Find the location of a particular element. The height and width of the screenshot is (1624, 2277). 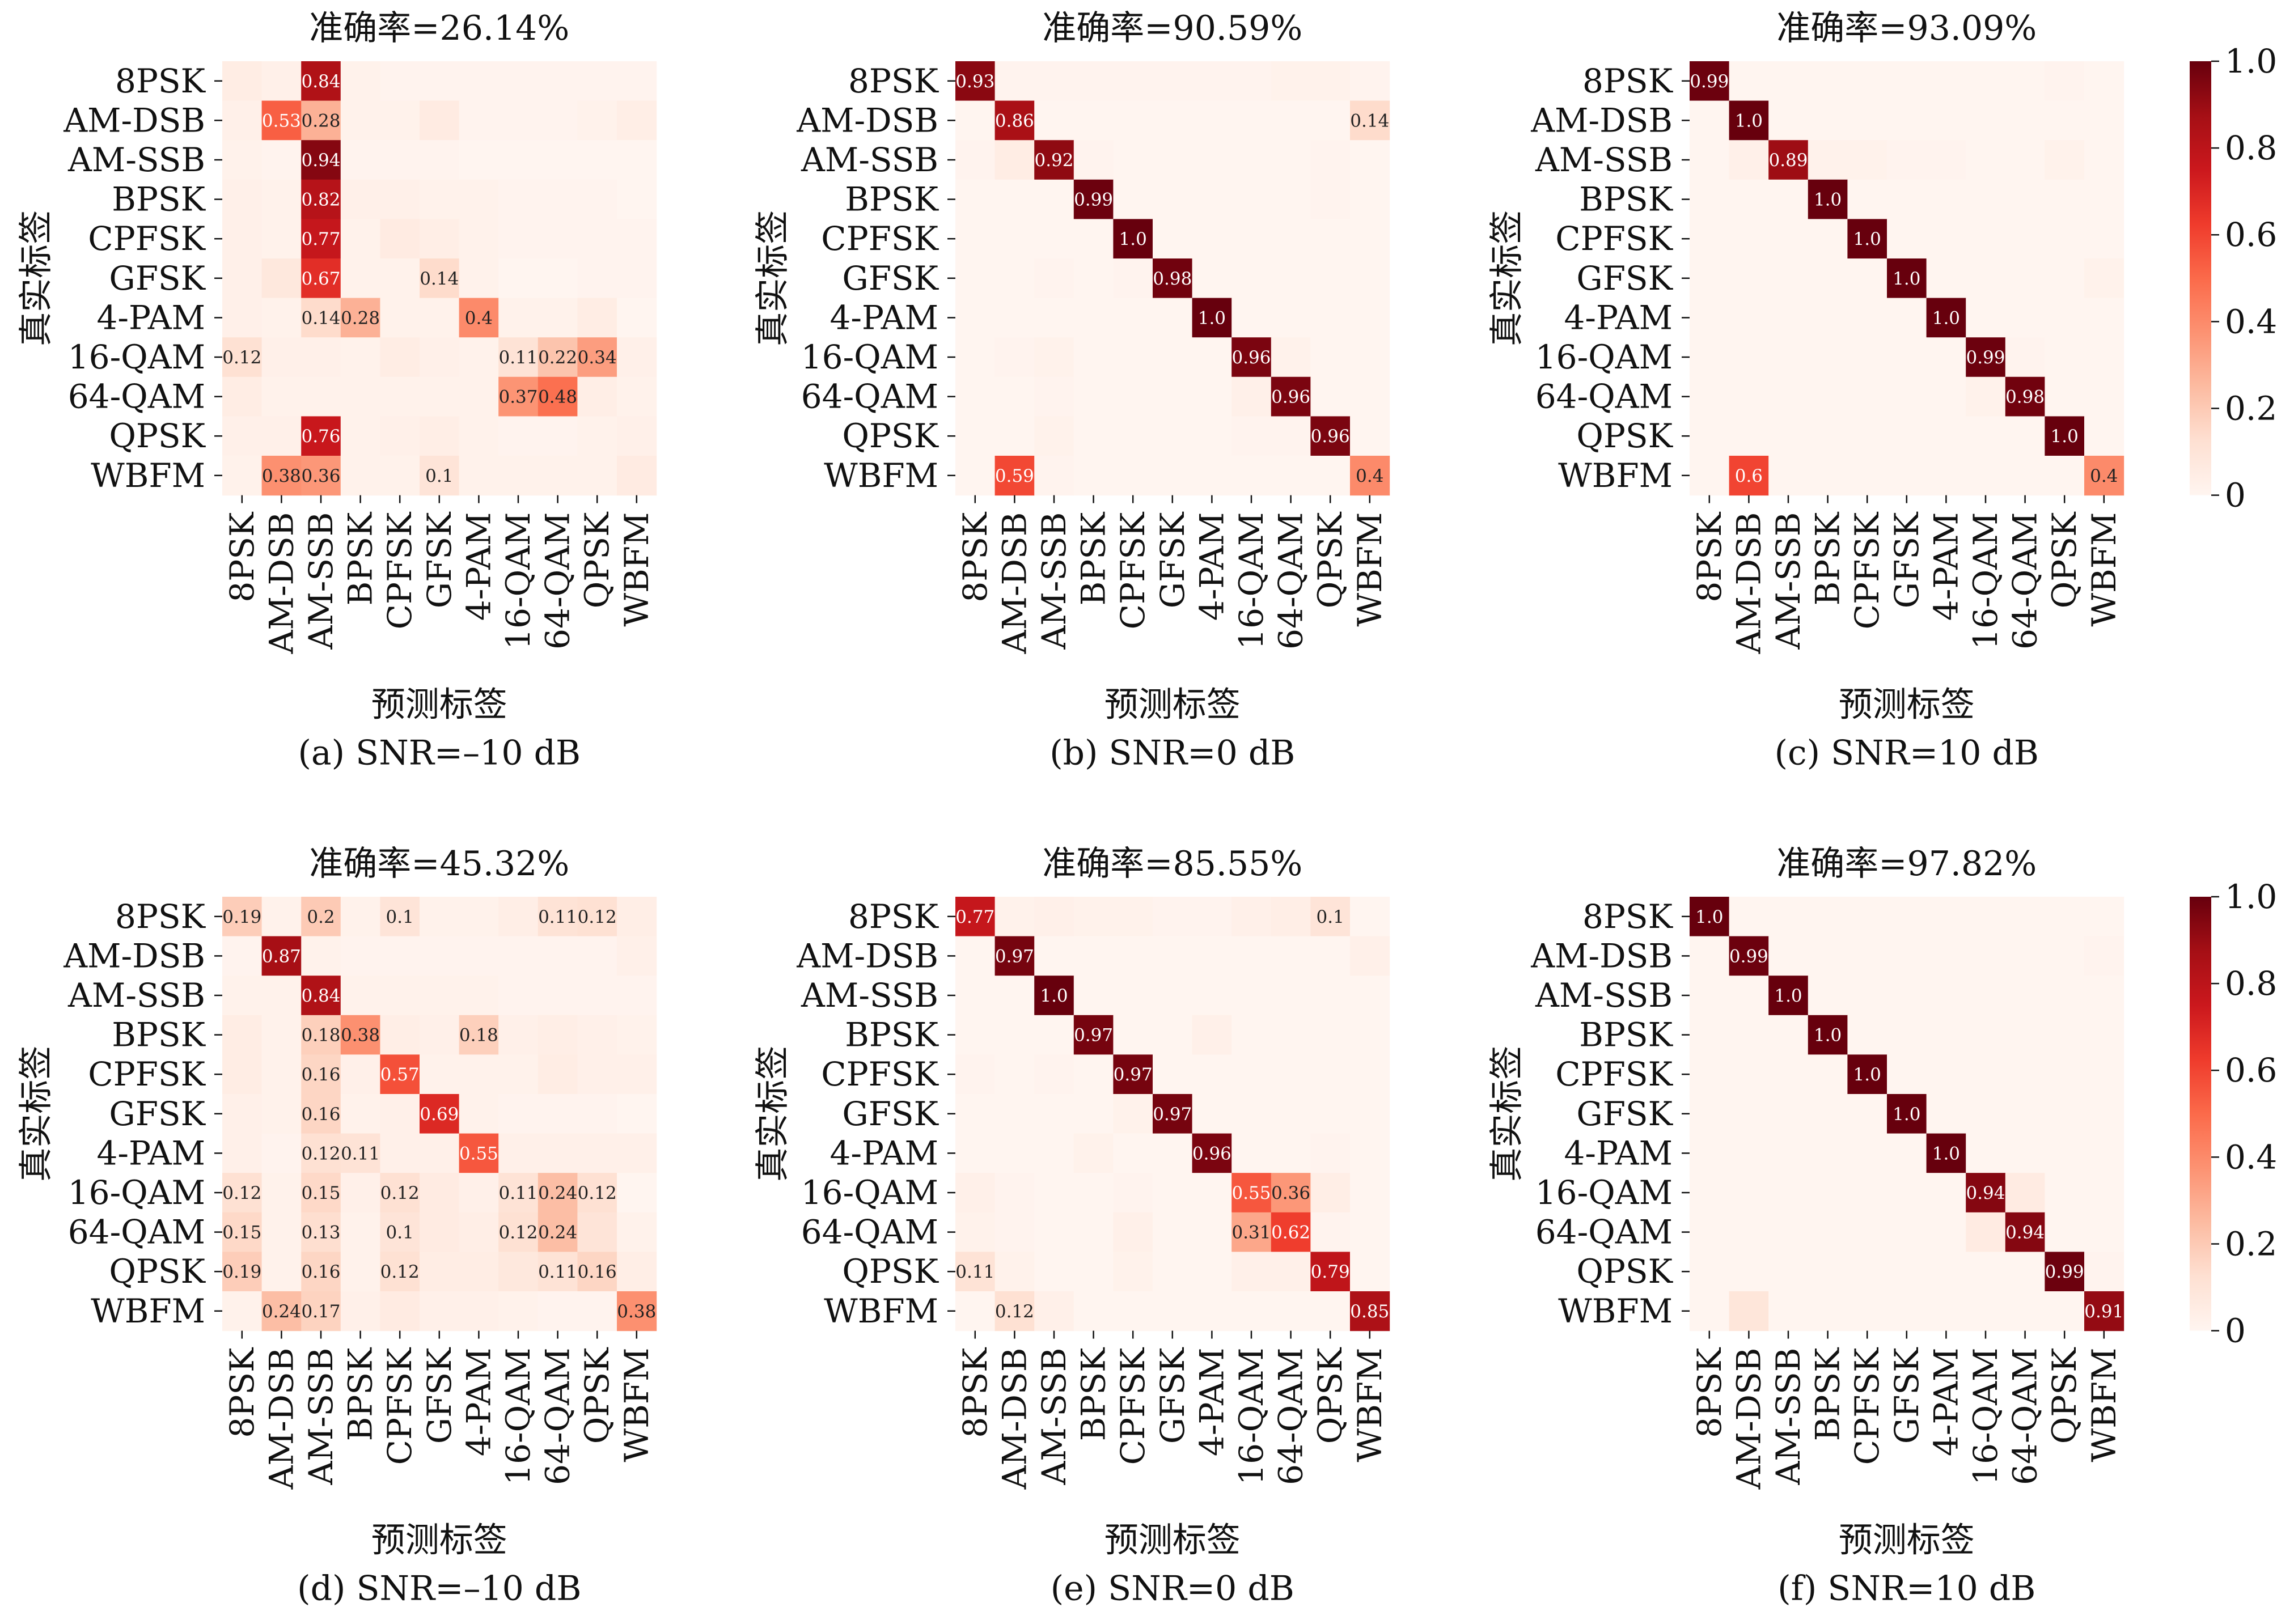

x-tick-label: GFSK is located at coordinates (1906, 559).